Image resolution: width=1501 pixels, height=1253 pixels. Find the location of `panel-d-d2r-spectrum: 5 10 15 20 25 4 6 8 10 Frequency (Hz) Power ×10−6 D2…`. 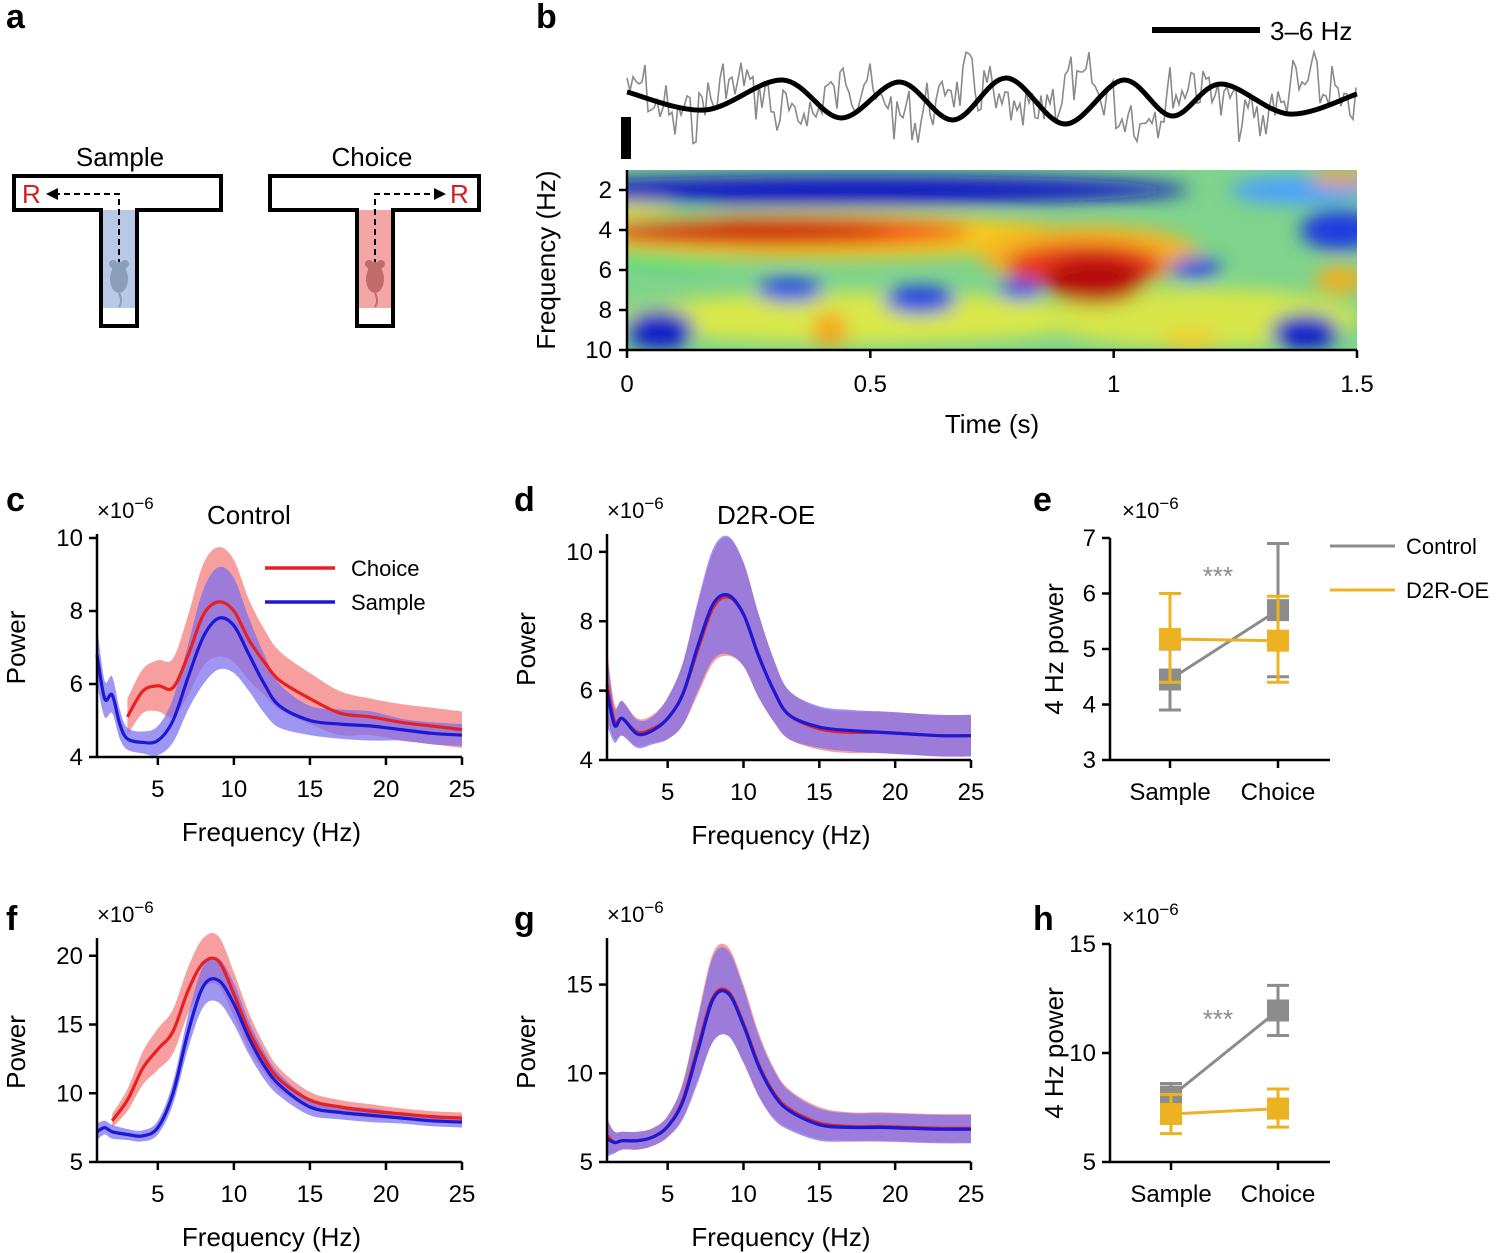

panel-d-d2r-spectrum: 5 10 15 20 25 4 6 8 10 Frequency (Hz) Power ×10−6 D2… is located at coordinates (747, 672).